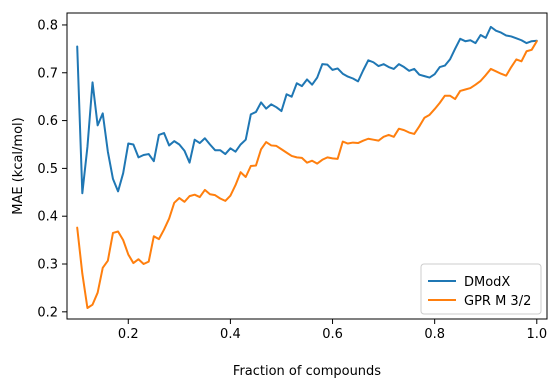 The height and width of the screenshot is (380, 557). I want to click on legend: DModX GPR M 3/2, so click(481, 289).